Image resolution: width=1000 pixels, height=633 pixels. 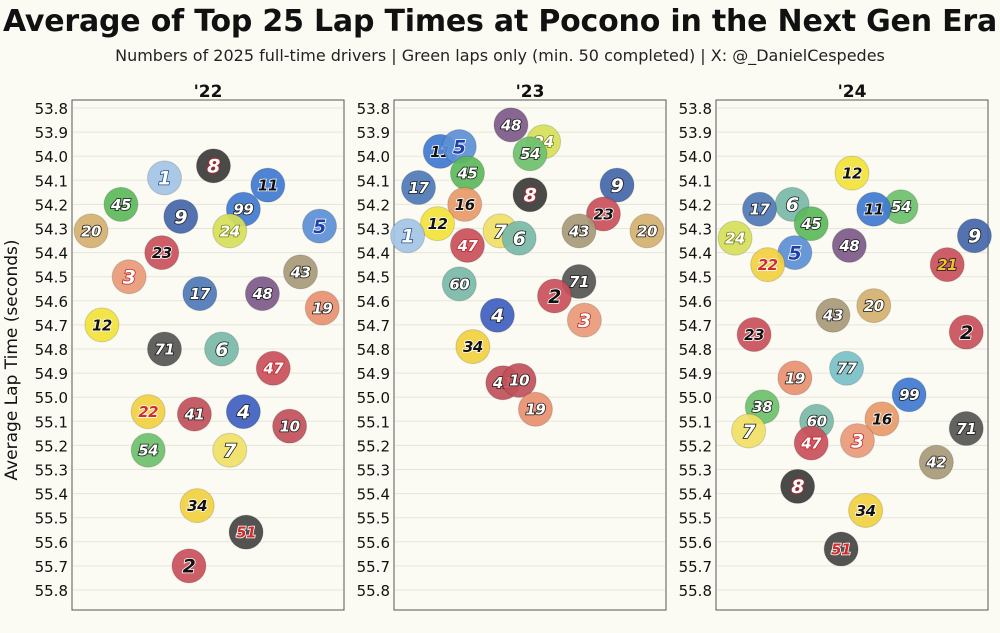 I want to click on y-tick-label: 55.7, so click(x=695, y=567).